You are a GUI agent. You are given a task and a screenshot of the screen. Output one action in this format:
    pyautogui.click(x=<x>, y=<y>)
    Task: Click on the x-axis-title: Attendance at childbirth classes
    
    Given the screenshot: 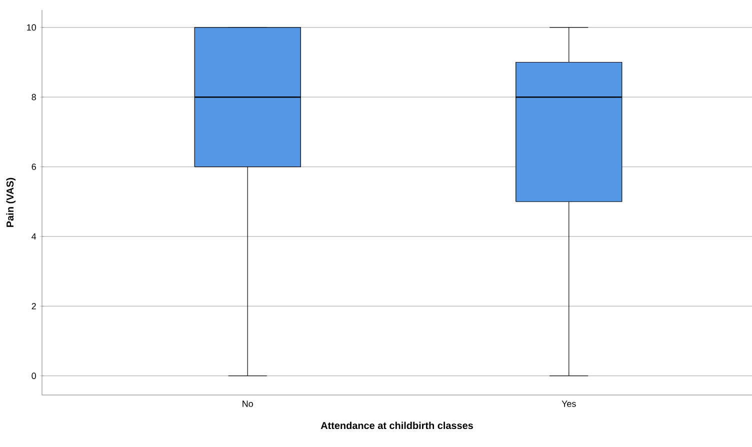 What is the action you would take?
    pyautogui.click(x=396, y=426)
    